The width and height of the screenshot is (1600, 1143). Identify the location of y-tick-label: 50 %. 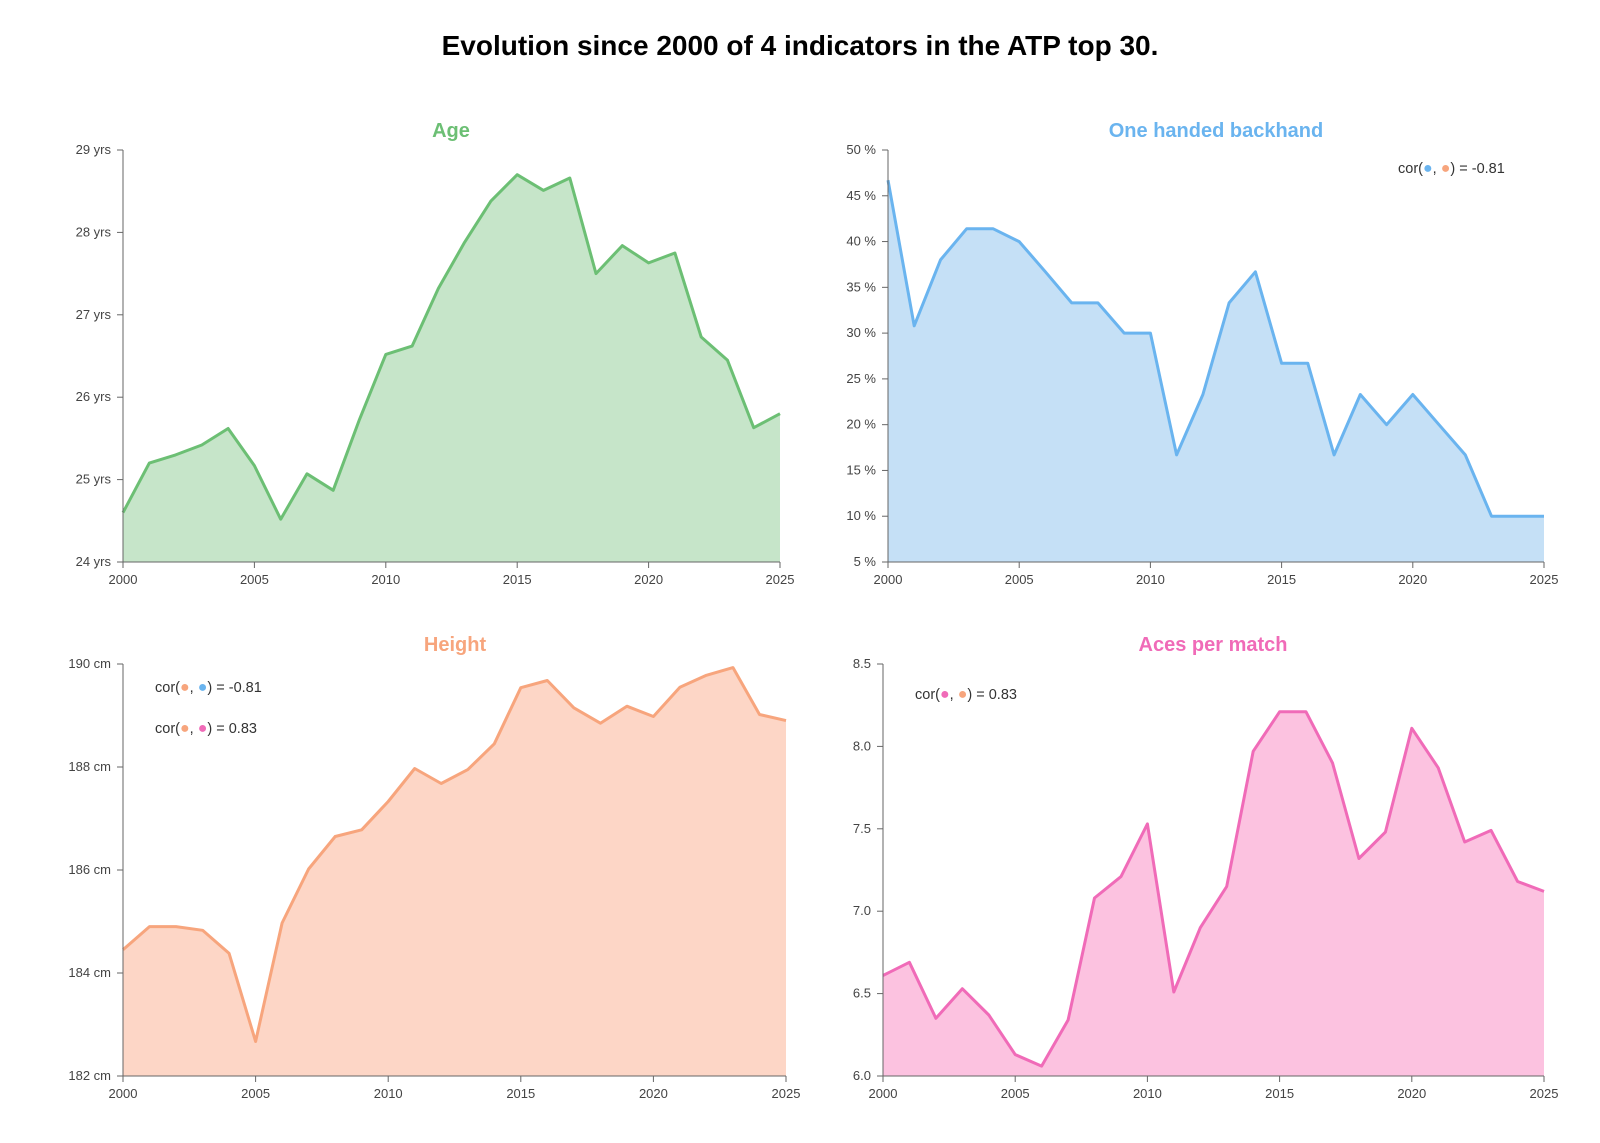
(861, 149).